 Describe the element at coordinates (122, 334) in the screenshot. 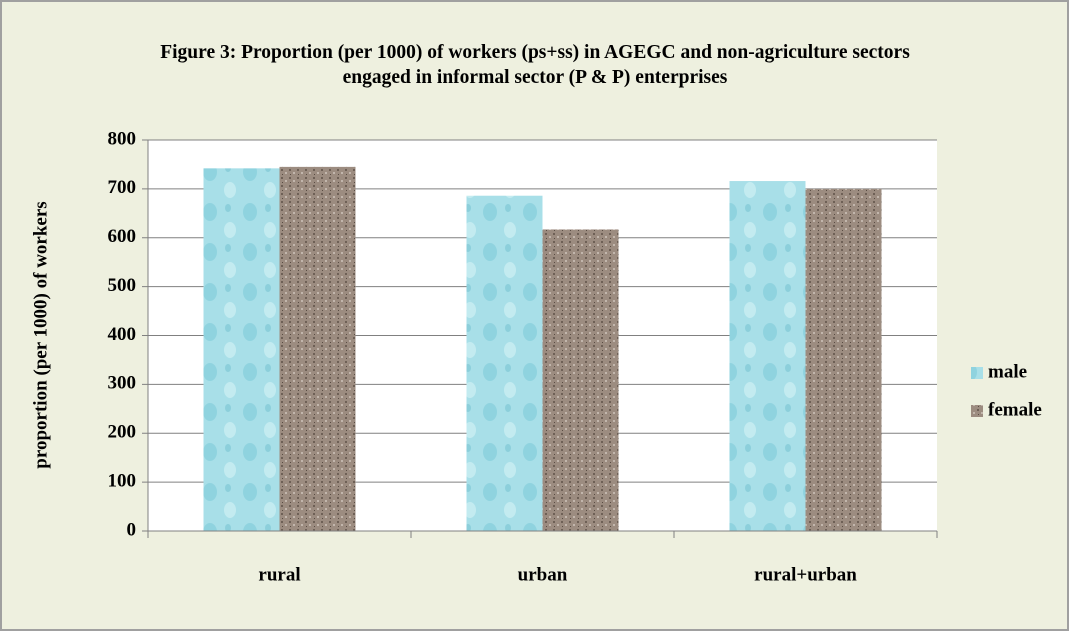

I see `y-tick-label: 400` at that location.